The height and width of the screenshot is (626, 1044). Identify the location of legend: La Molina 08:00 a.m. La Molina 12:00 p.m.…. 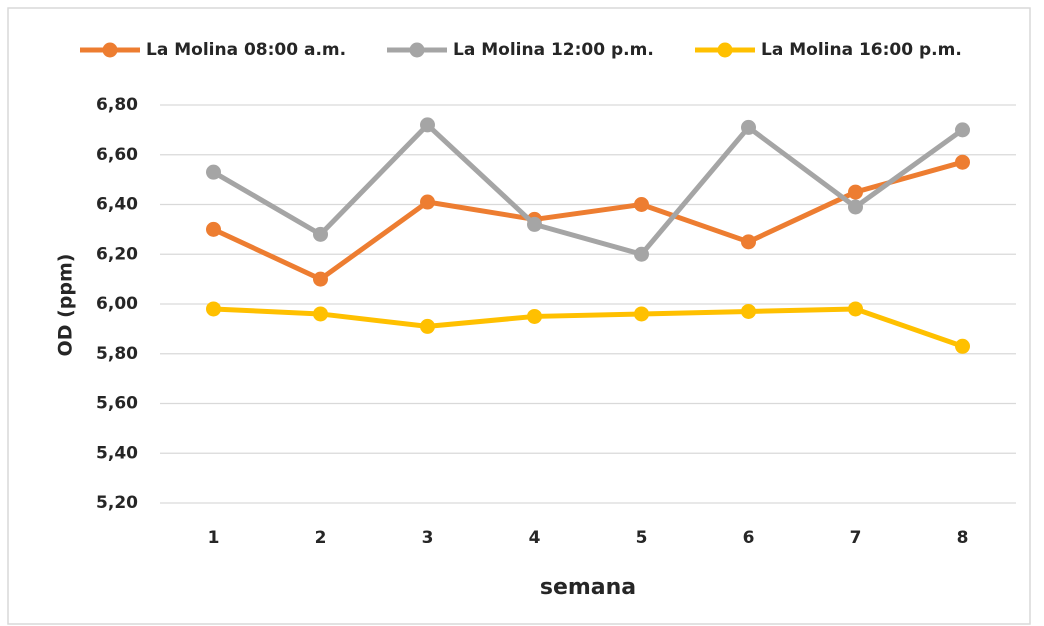
(521, 50).